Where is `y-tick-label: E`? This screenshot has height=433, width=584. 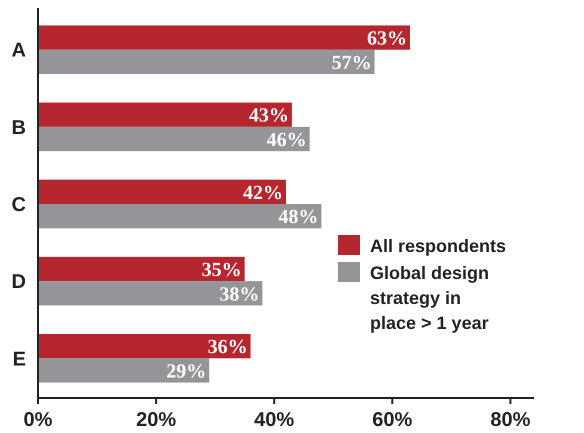
y-tick-label: E is located at coordinates (19, 359).